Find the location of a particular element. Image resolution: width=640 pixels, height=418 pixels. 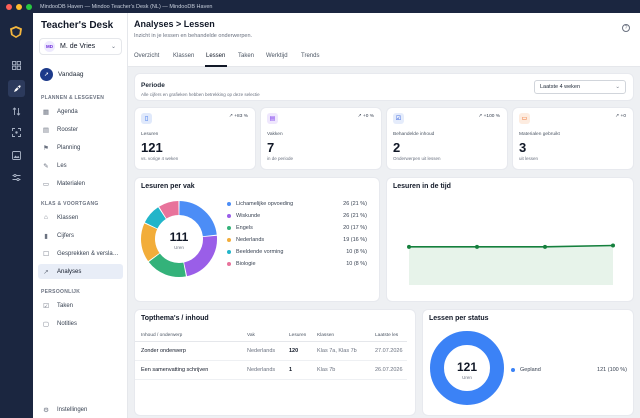

tab-taken: Taken is located at coordinates (246, 56).